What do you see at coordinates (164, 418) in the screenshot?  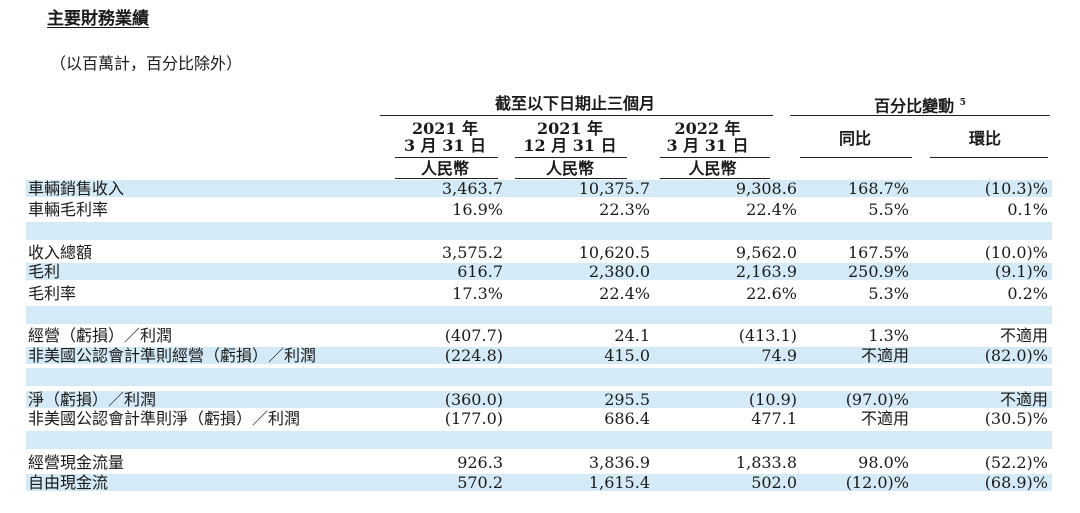 I see `row-label: 非美國公認會計準則淨（虧損）／利潤` at bounding box center [164, 418].